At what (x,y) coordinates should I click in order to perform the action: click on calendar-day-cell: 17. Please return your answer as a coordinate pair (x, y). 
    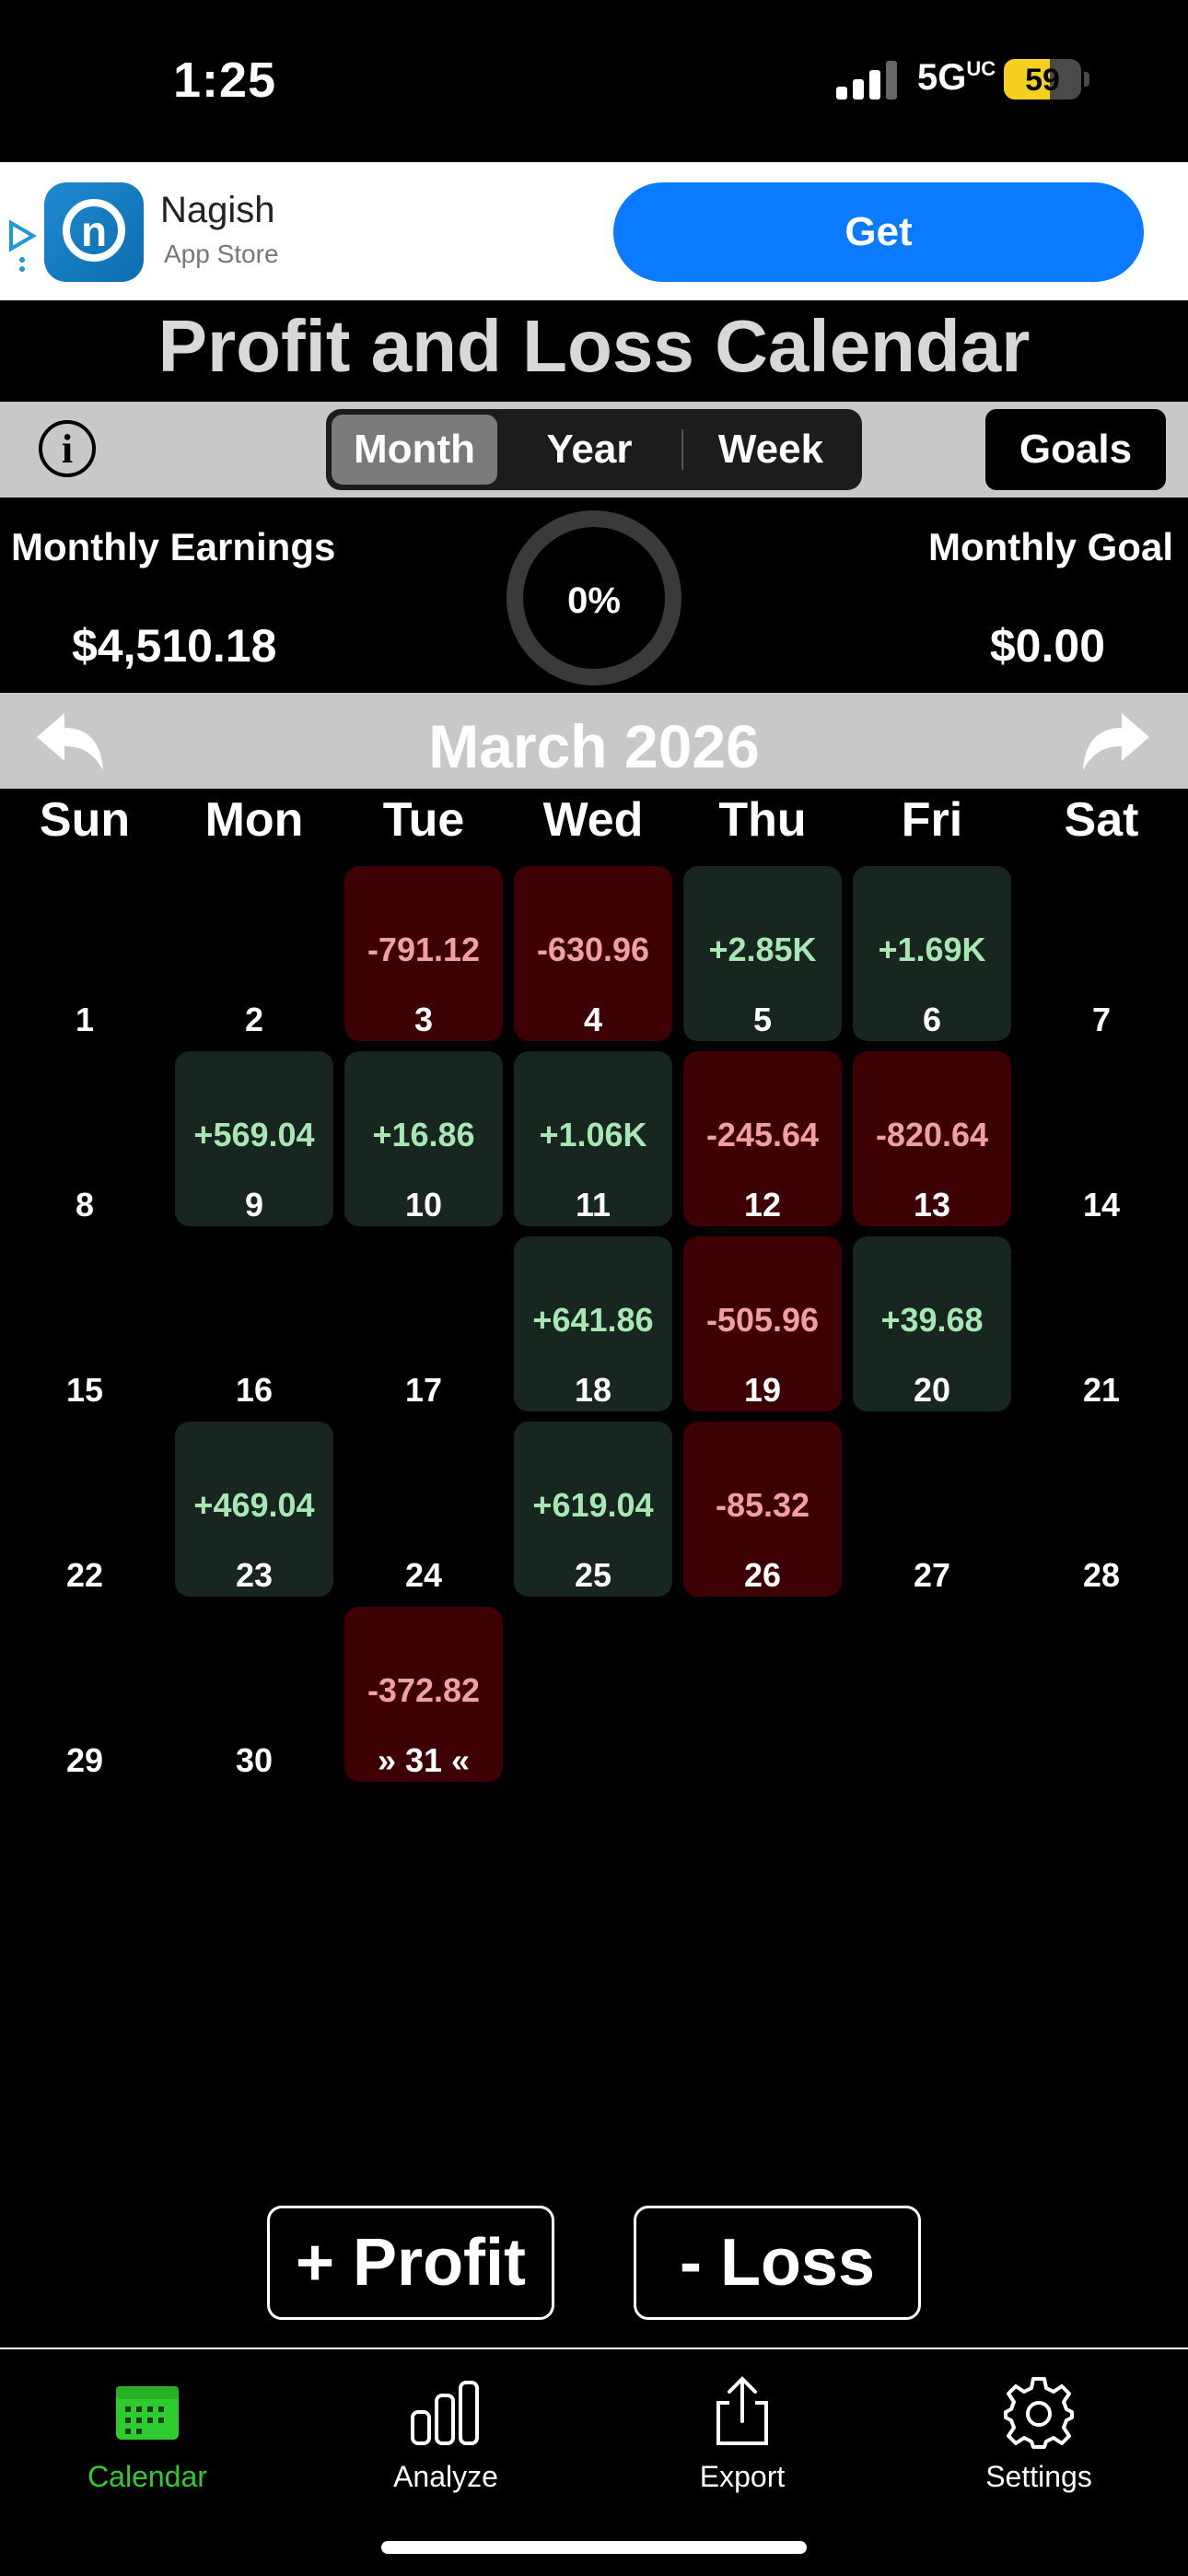
    Looking at the image, I should click on (423, 1323).